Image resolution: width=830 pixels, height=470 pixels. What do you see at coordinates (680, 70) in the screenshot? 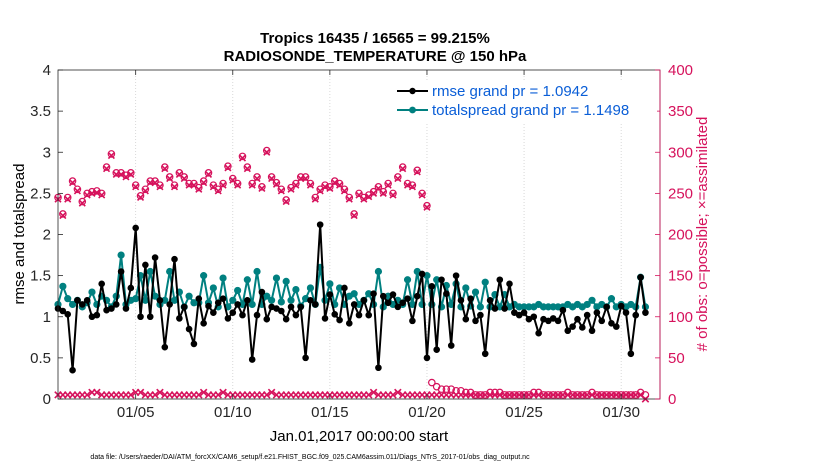
I see `y-tick-label-right: 400` at bounding box center [680, 70].